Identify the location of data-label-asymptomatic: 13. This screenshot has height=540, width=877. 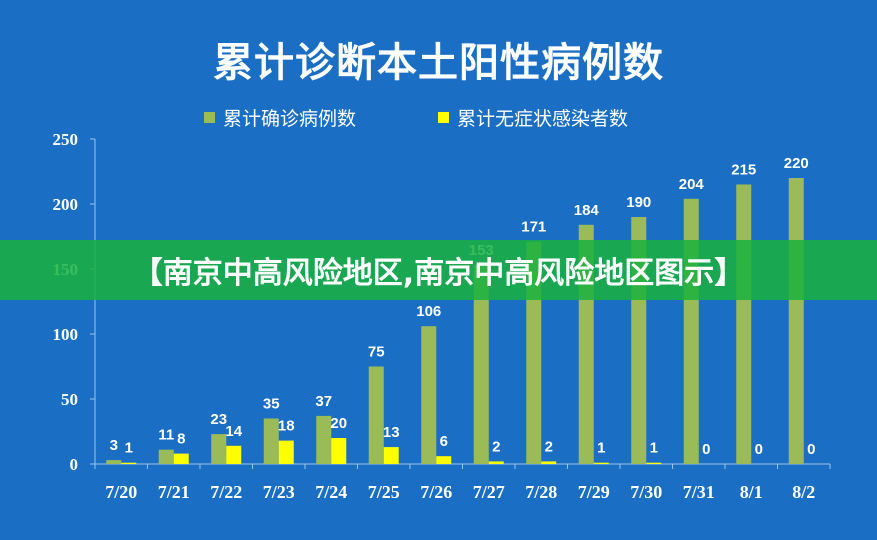
(391, 432).